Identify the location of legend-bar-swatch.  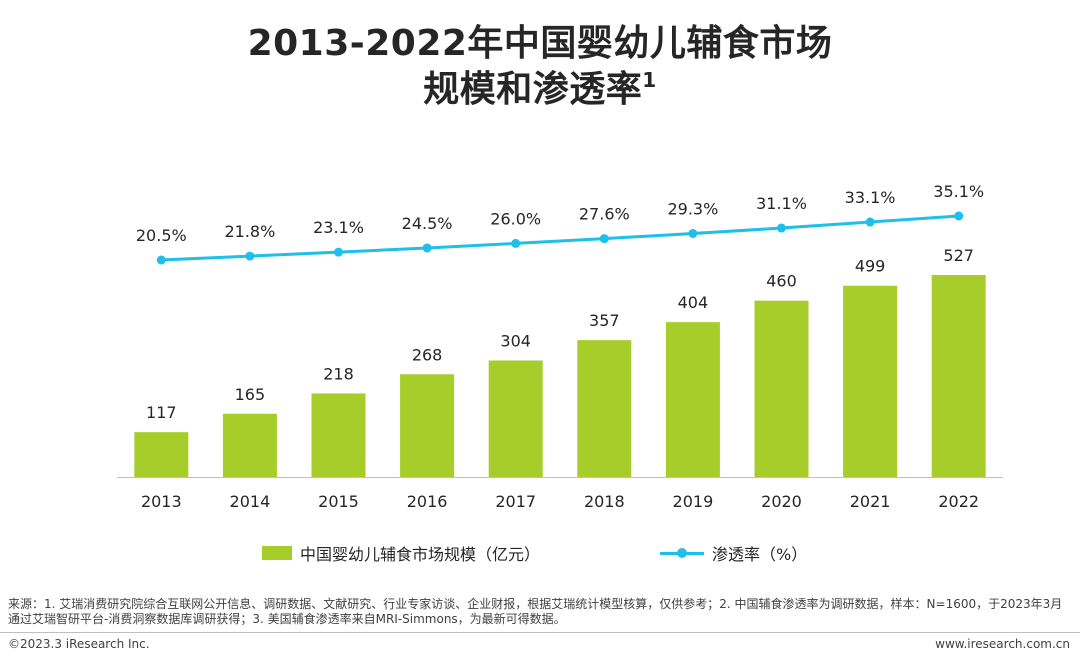
(277, 553).